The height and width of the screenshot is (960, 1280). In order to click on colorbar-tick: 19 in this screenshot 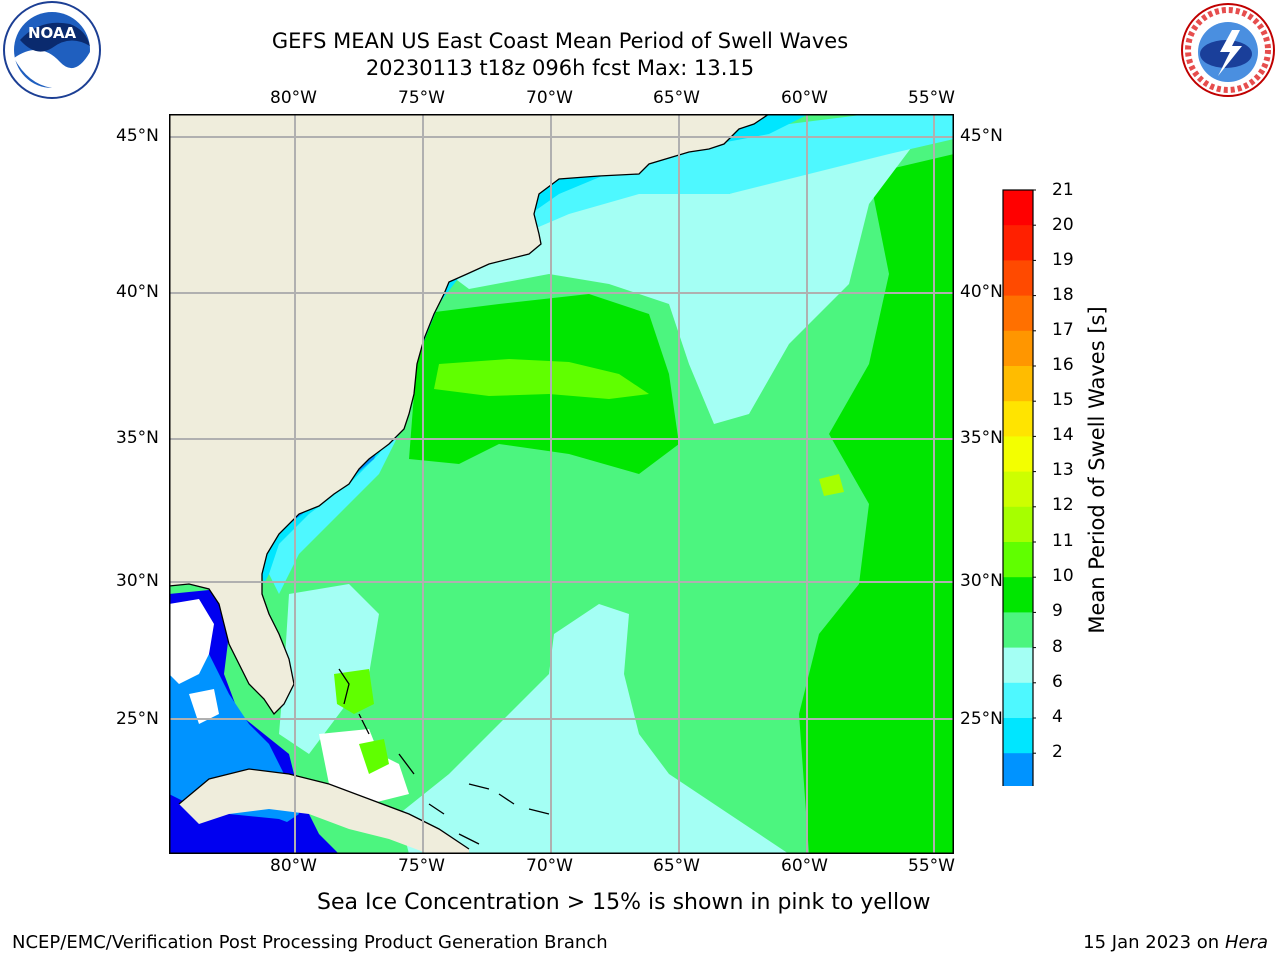, I will do `click(1063, 260)`.